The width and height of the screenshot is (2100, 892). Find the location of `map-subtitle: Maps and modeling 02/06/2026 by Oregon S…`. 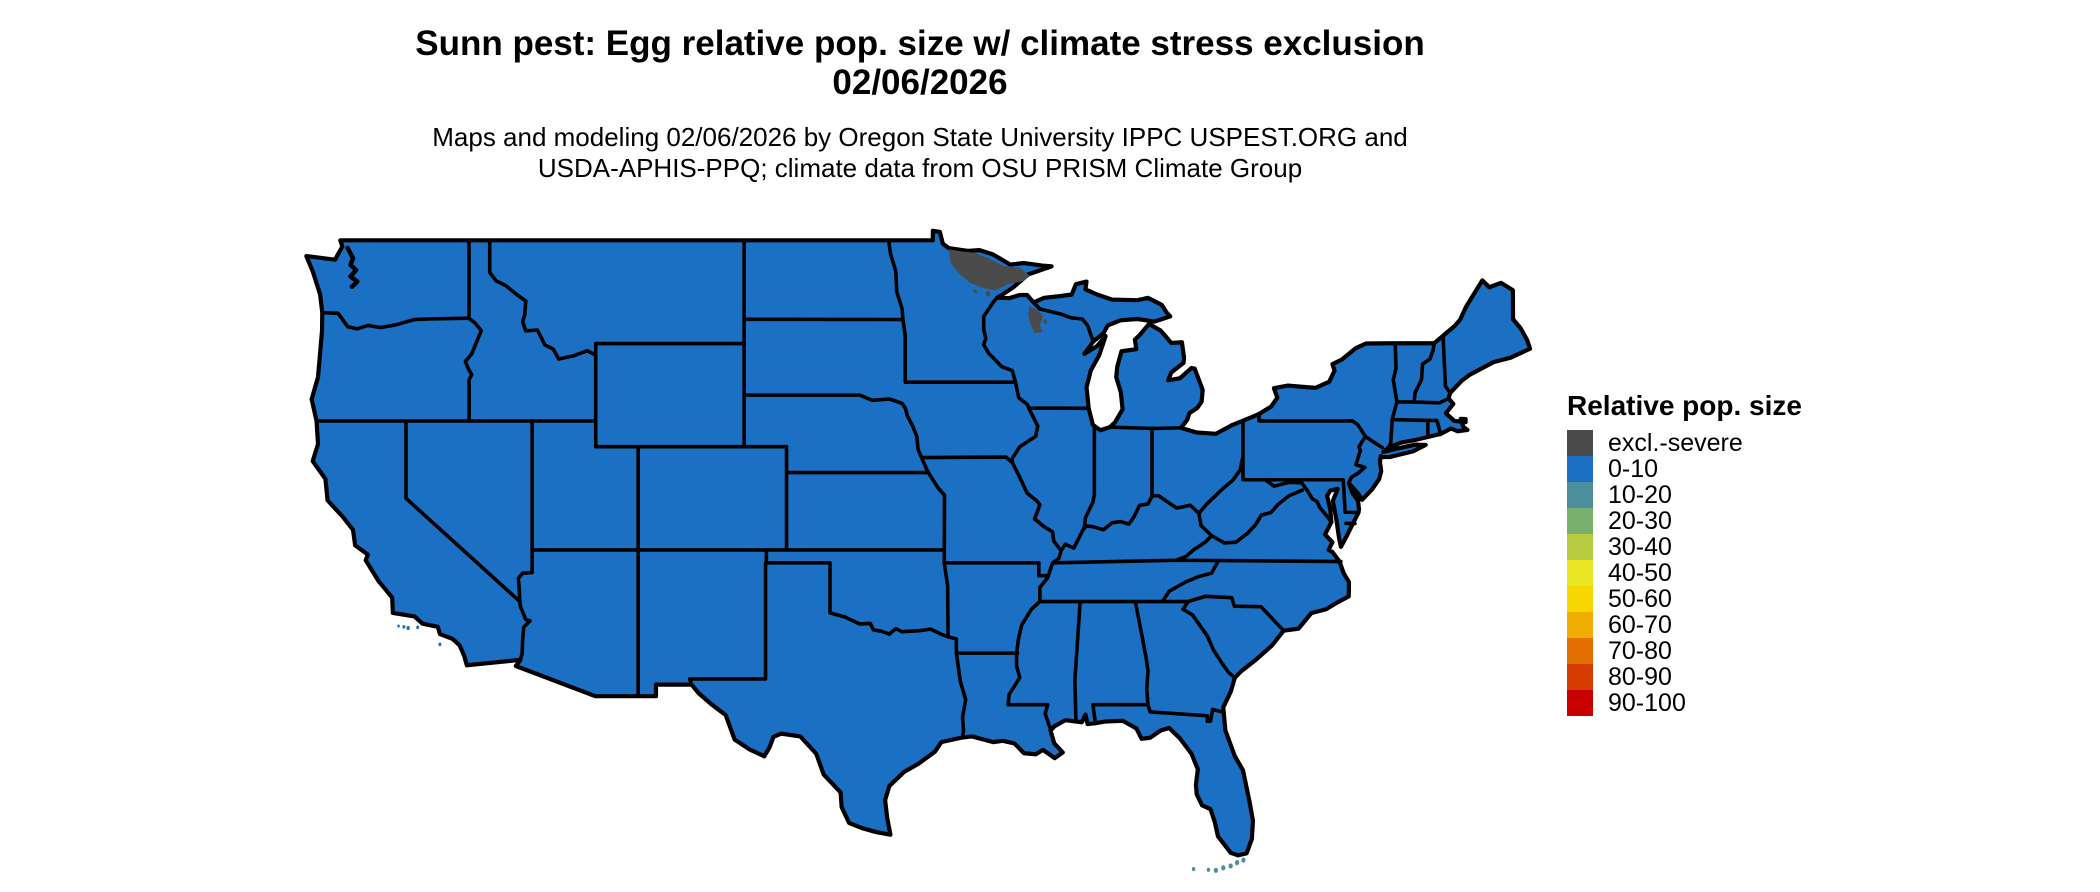

map-subtitle: Maps and modeling 02/06/2026 by Oregon S… is located at coordinates (920, 153).